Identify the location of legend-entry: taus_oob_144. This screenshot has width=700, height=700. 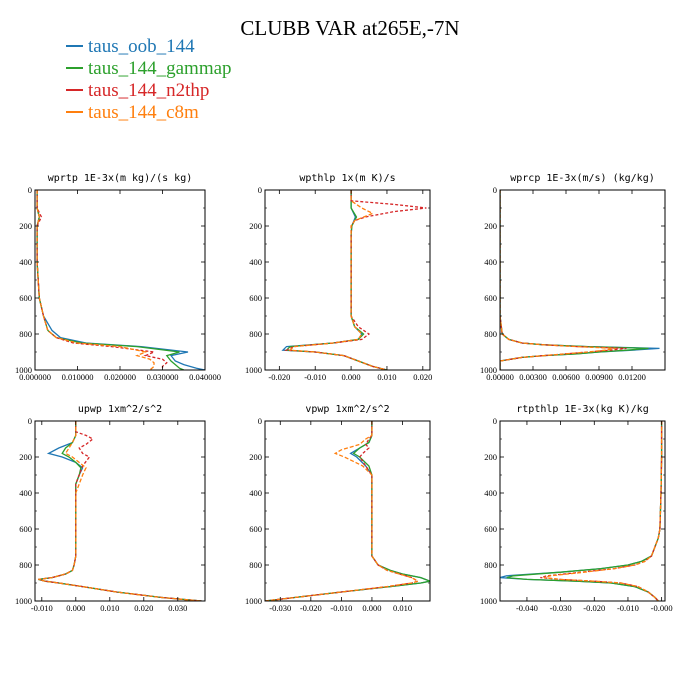
(149, 47).